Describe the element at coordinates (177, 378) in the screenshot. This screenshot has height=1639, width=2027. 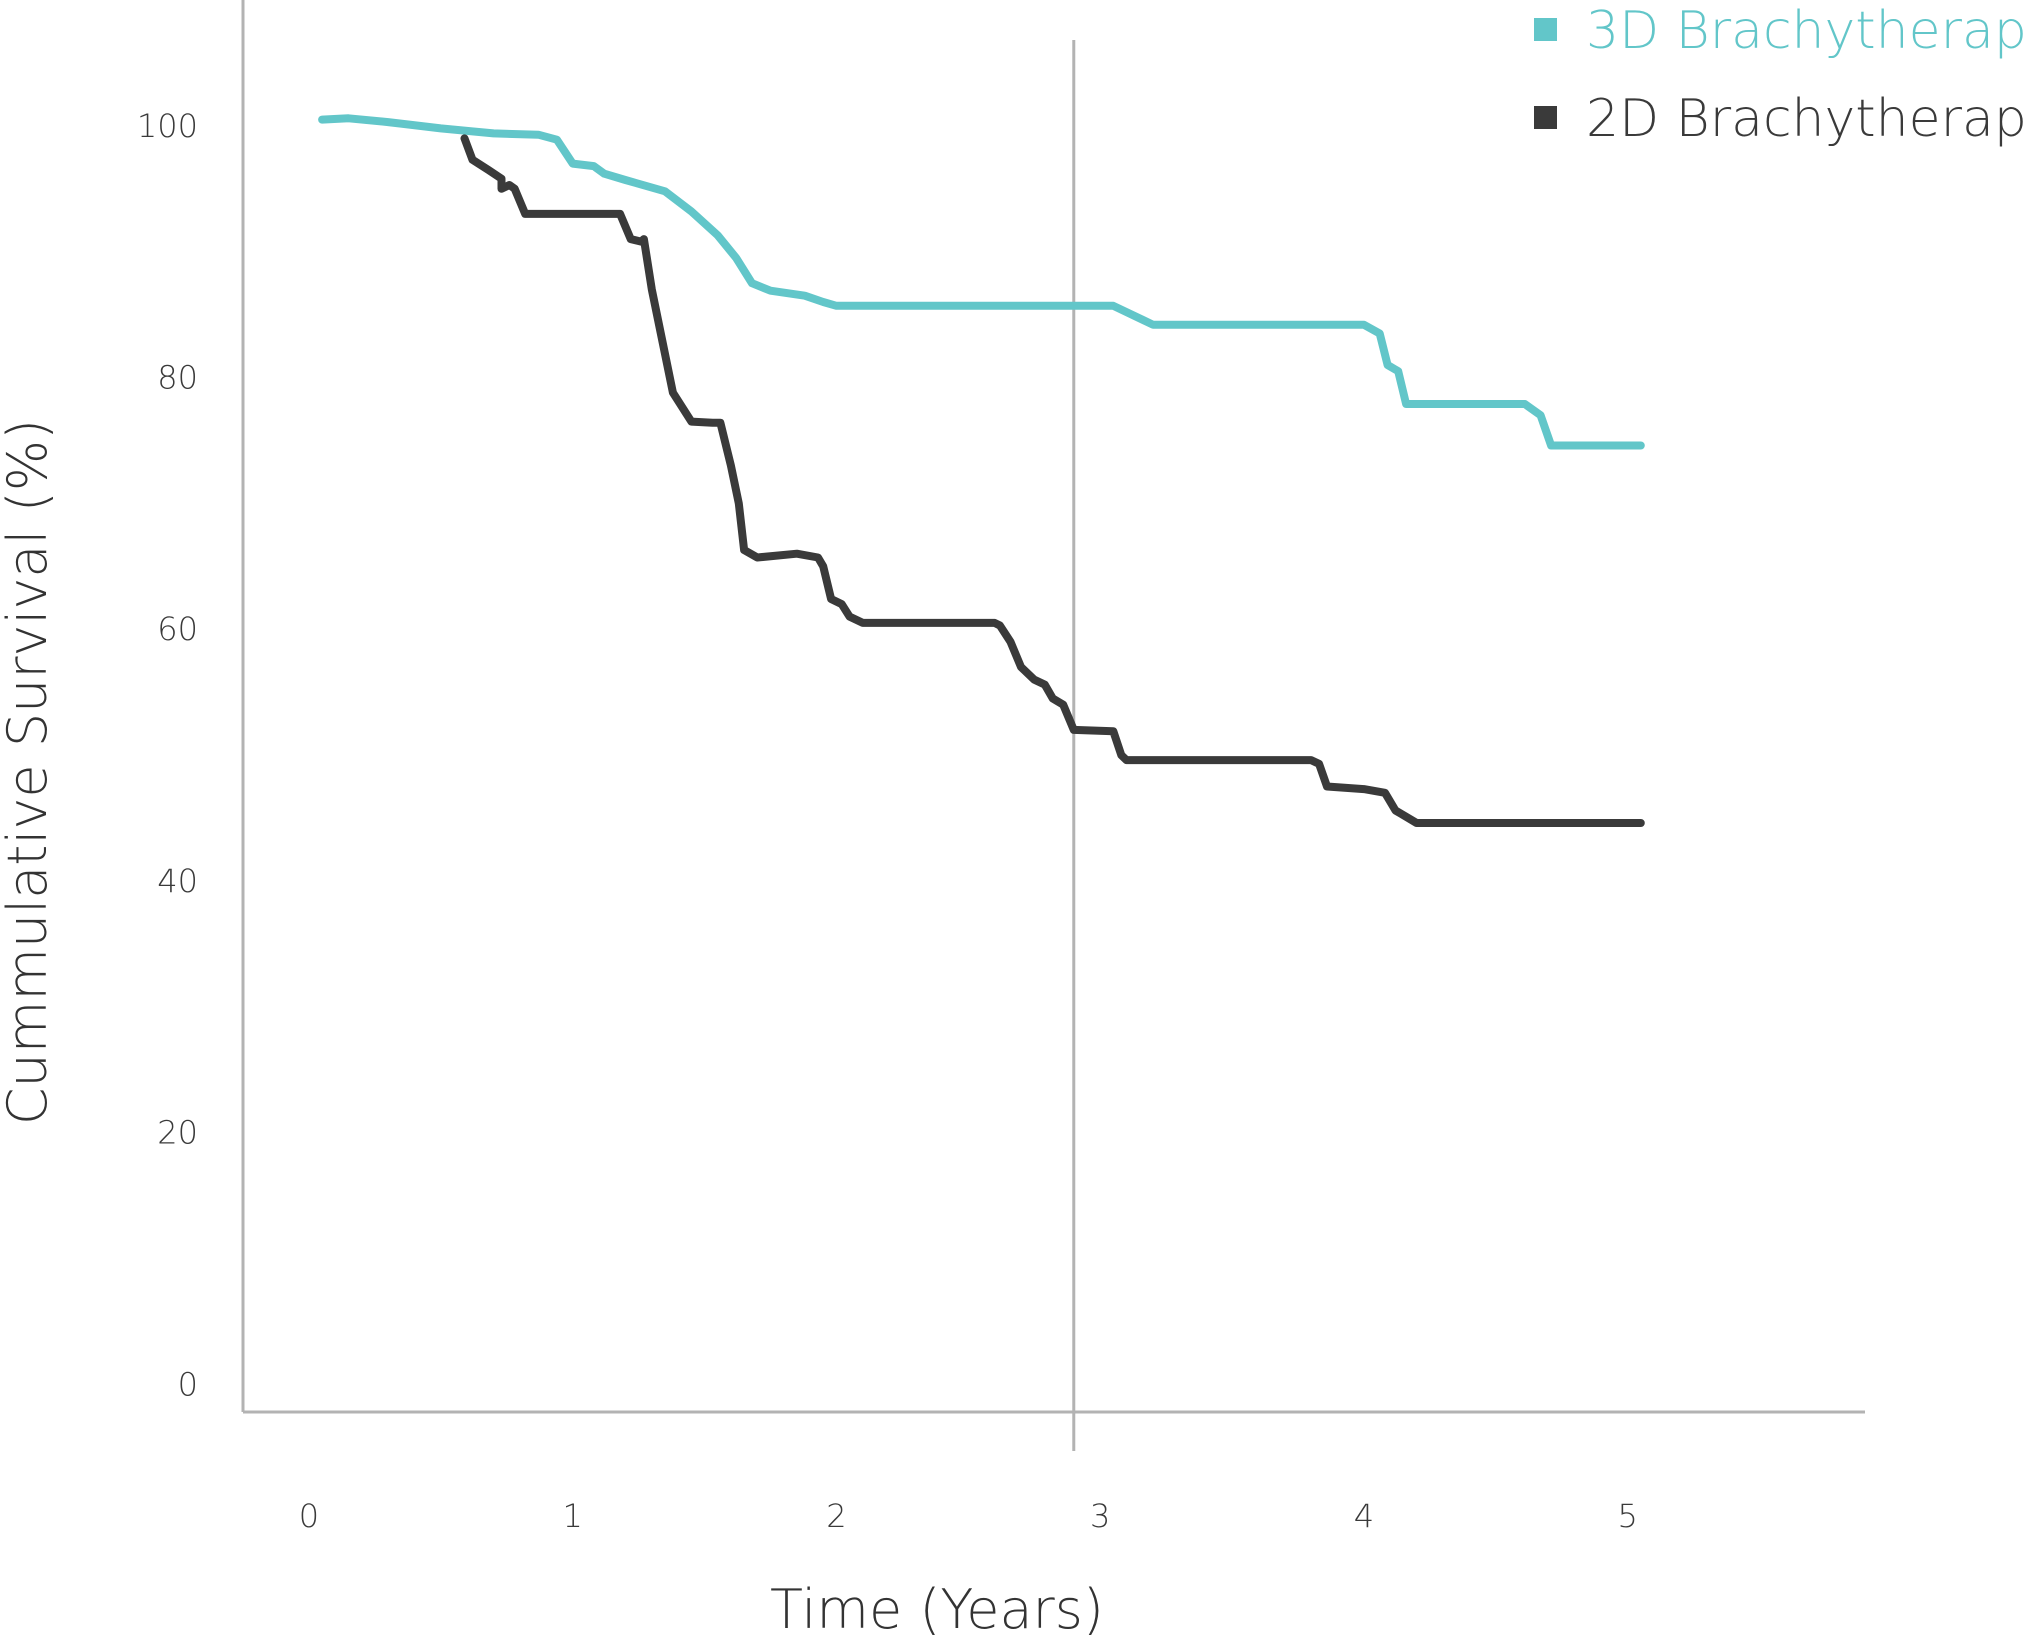
I see `y-tick-label: 80` at that location.